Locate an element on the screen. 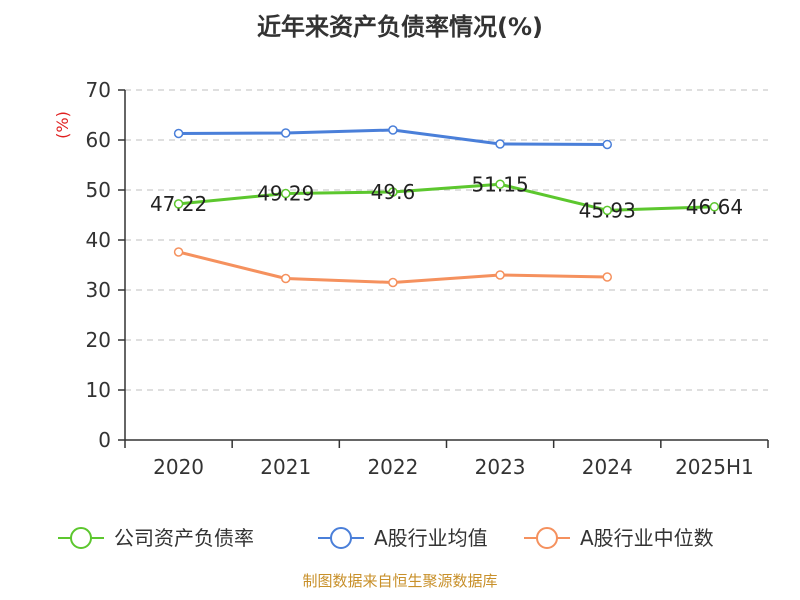 The height and width of the screenshot is (600, 800). y-tick-label-0: 0 is located at coordinates (104, 440).